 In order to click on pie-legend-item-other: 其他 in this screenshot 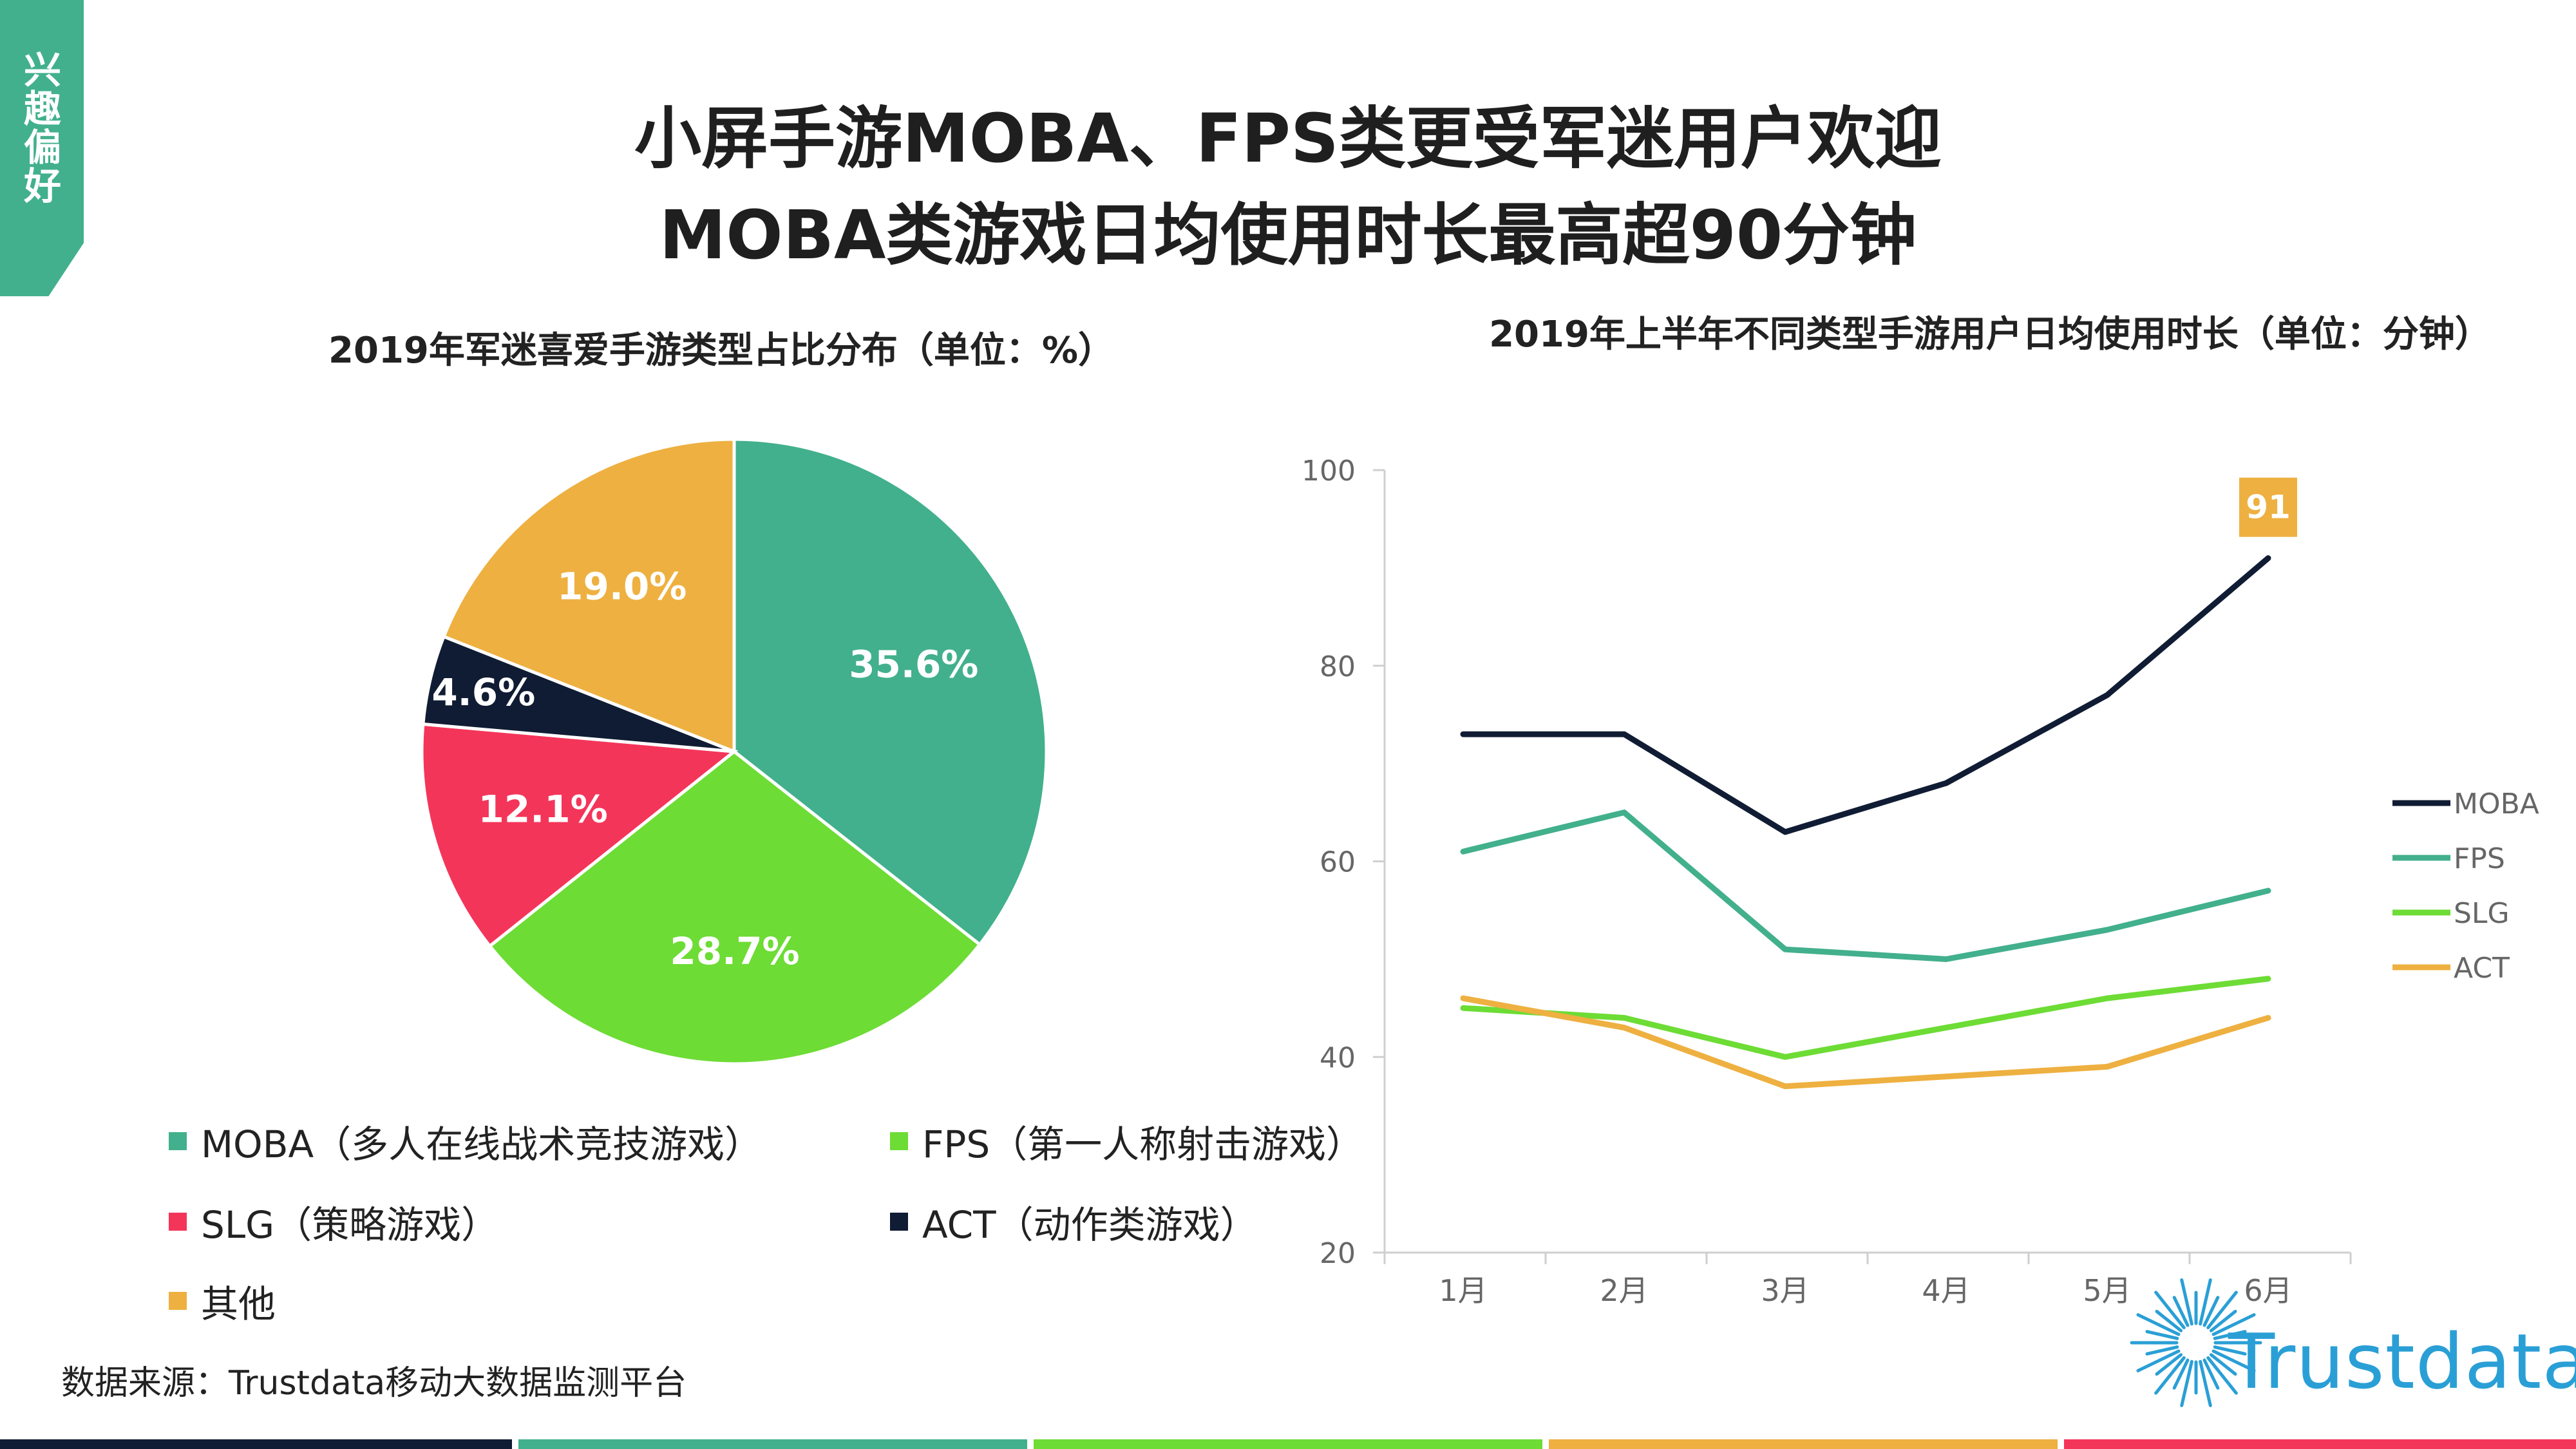, I will do `click(223, 1301)`.